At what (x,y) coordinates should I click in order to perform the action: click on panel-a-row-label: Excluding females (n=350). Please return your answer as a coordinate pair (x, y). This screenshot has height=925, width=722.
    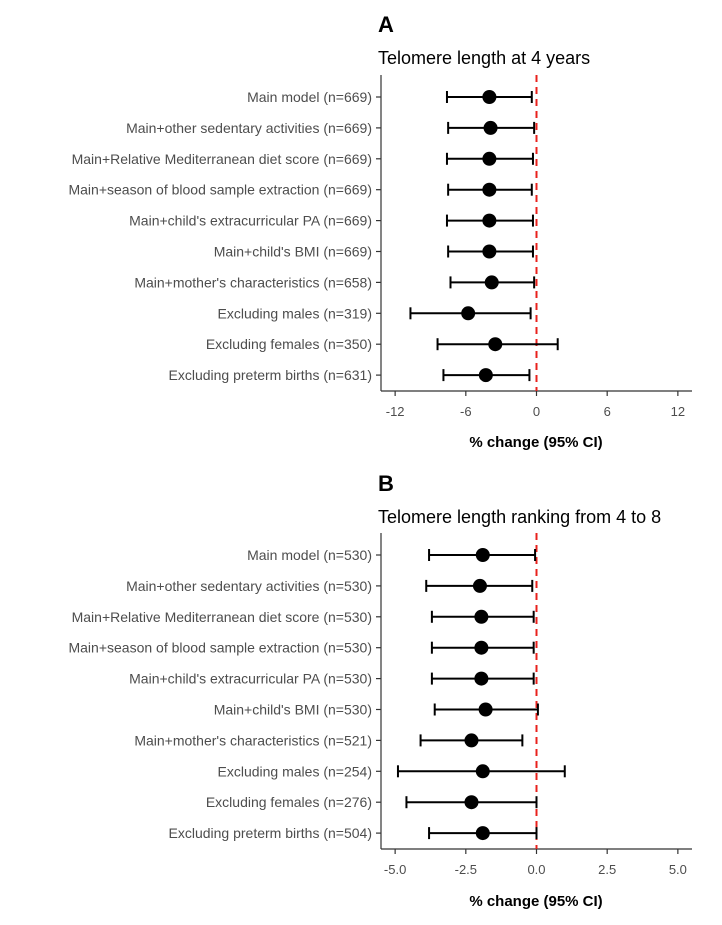
    Looking at the image, I should click on (289, 344).